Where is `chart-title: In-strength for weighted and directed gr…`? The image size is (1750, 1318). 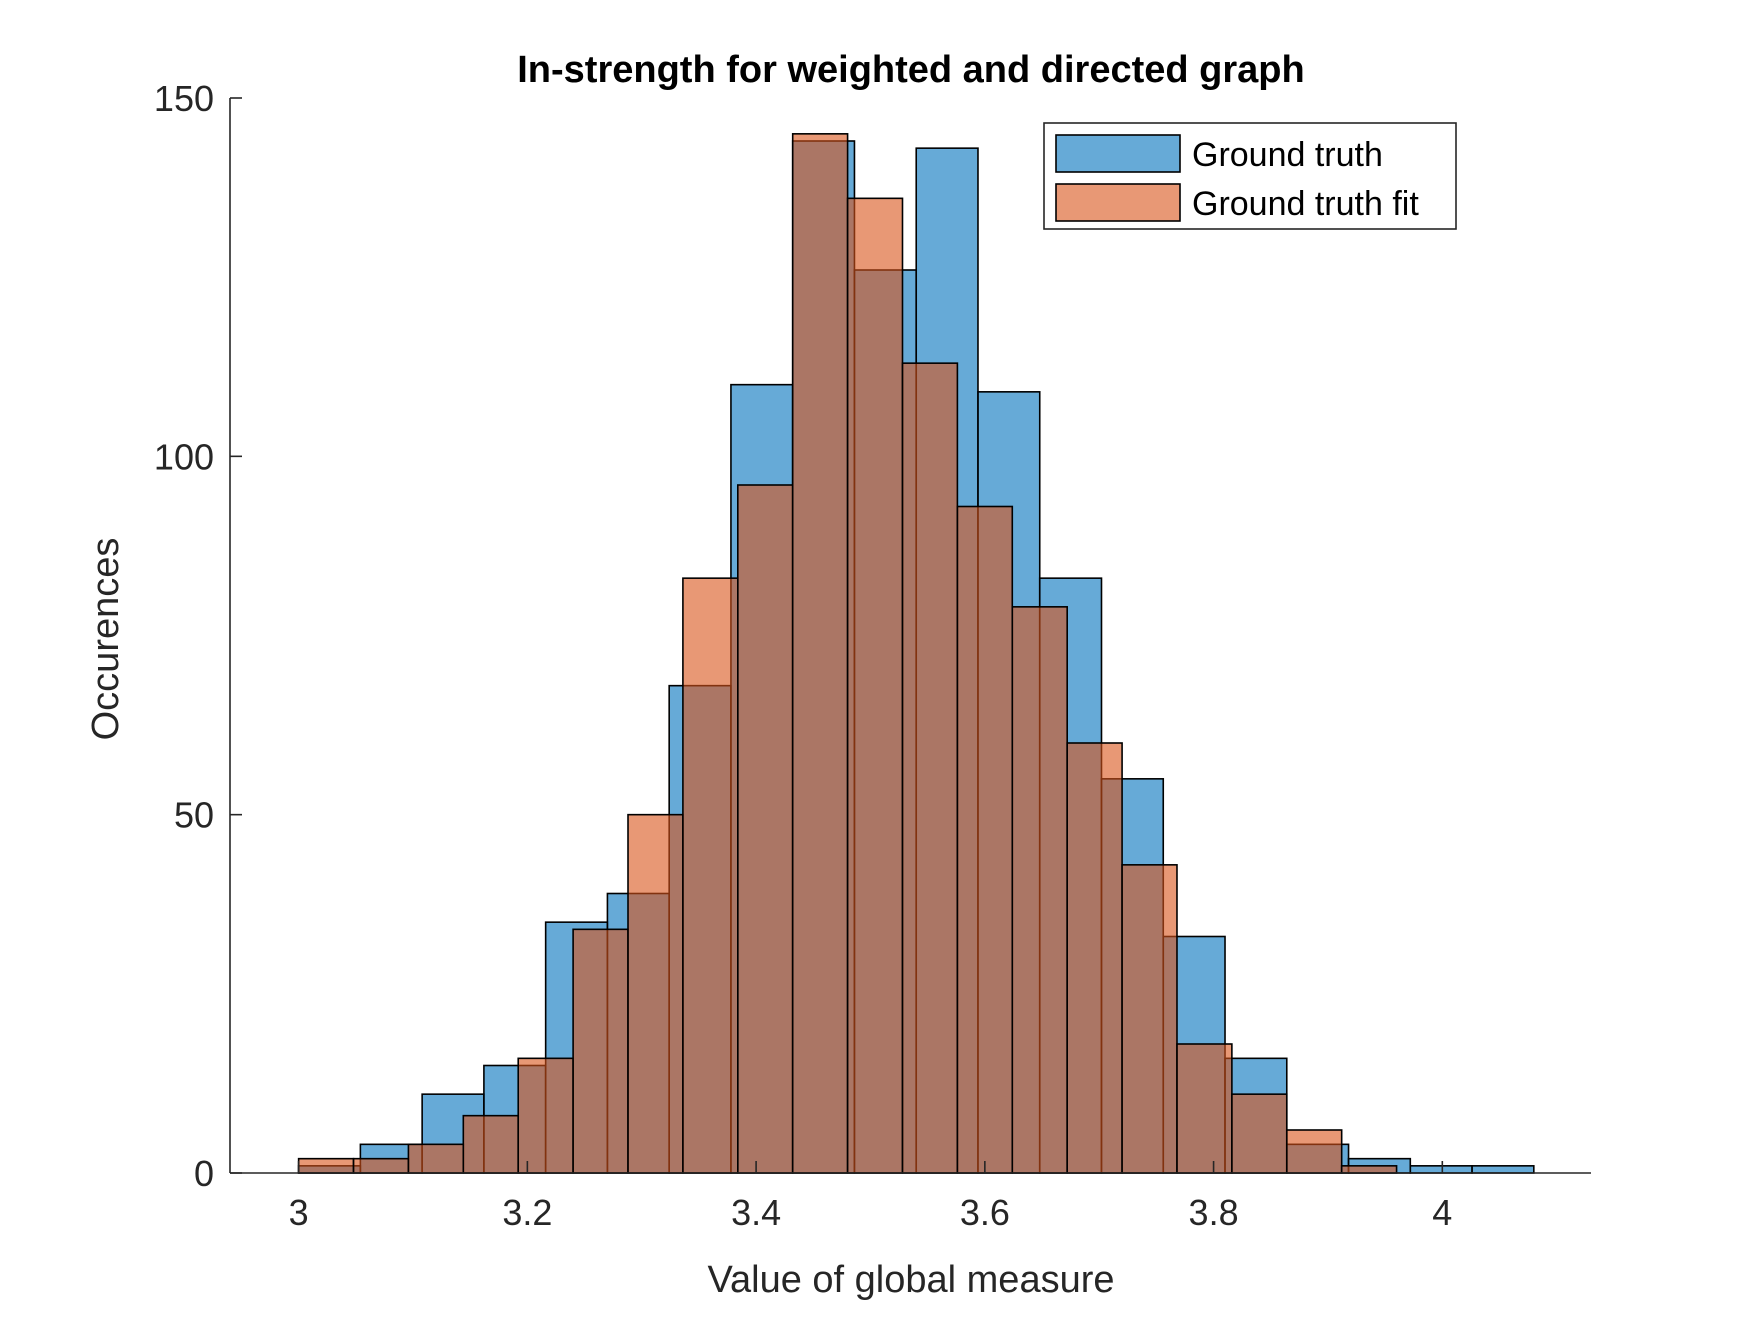
chart-title: In-strength for weighted and directed gr… is located at coordinates (910, 70).